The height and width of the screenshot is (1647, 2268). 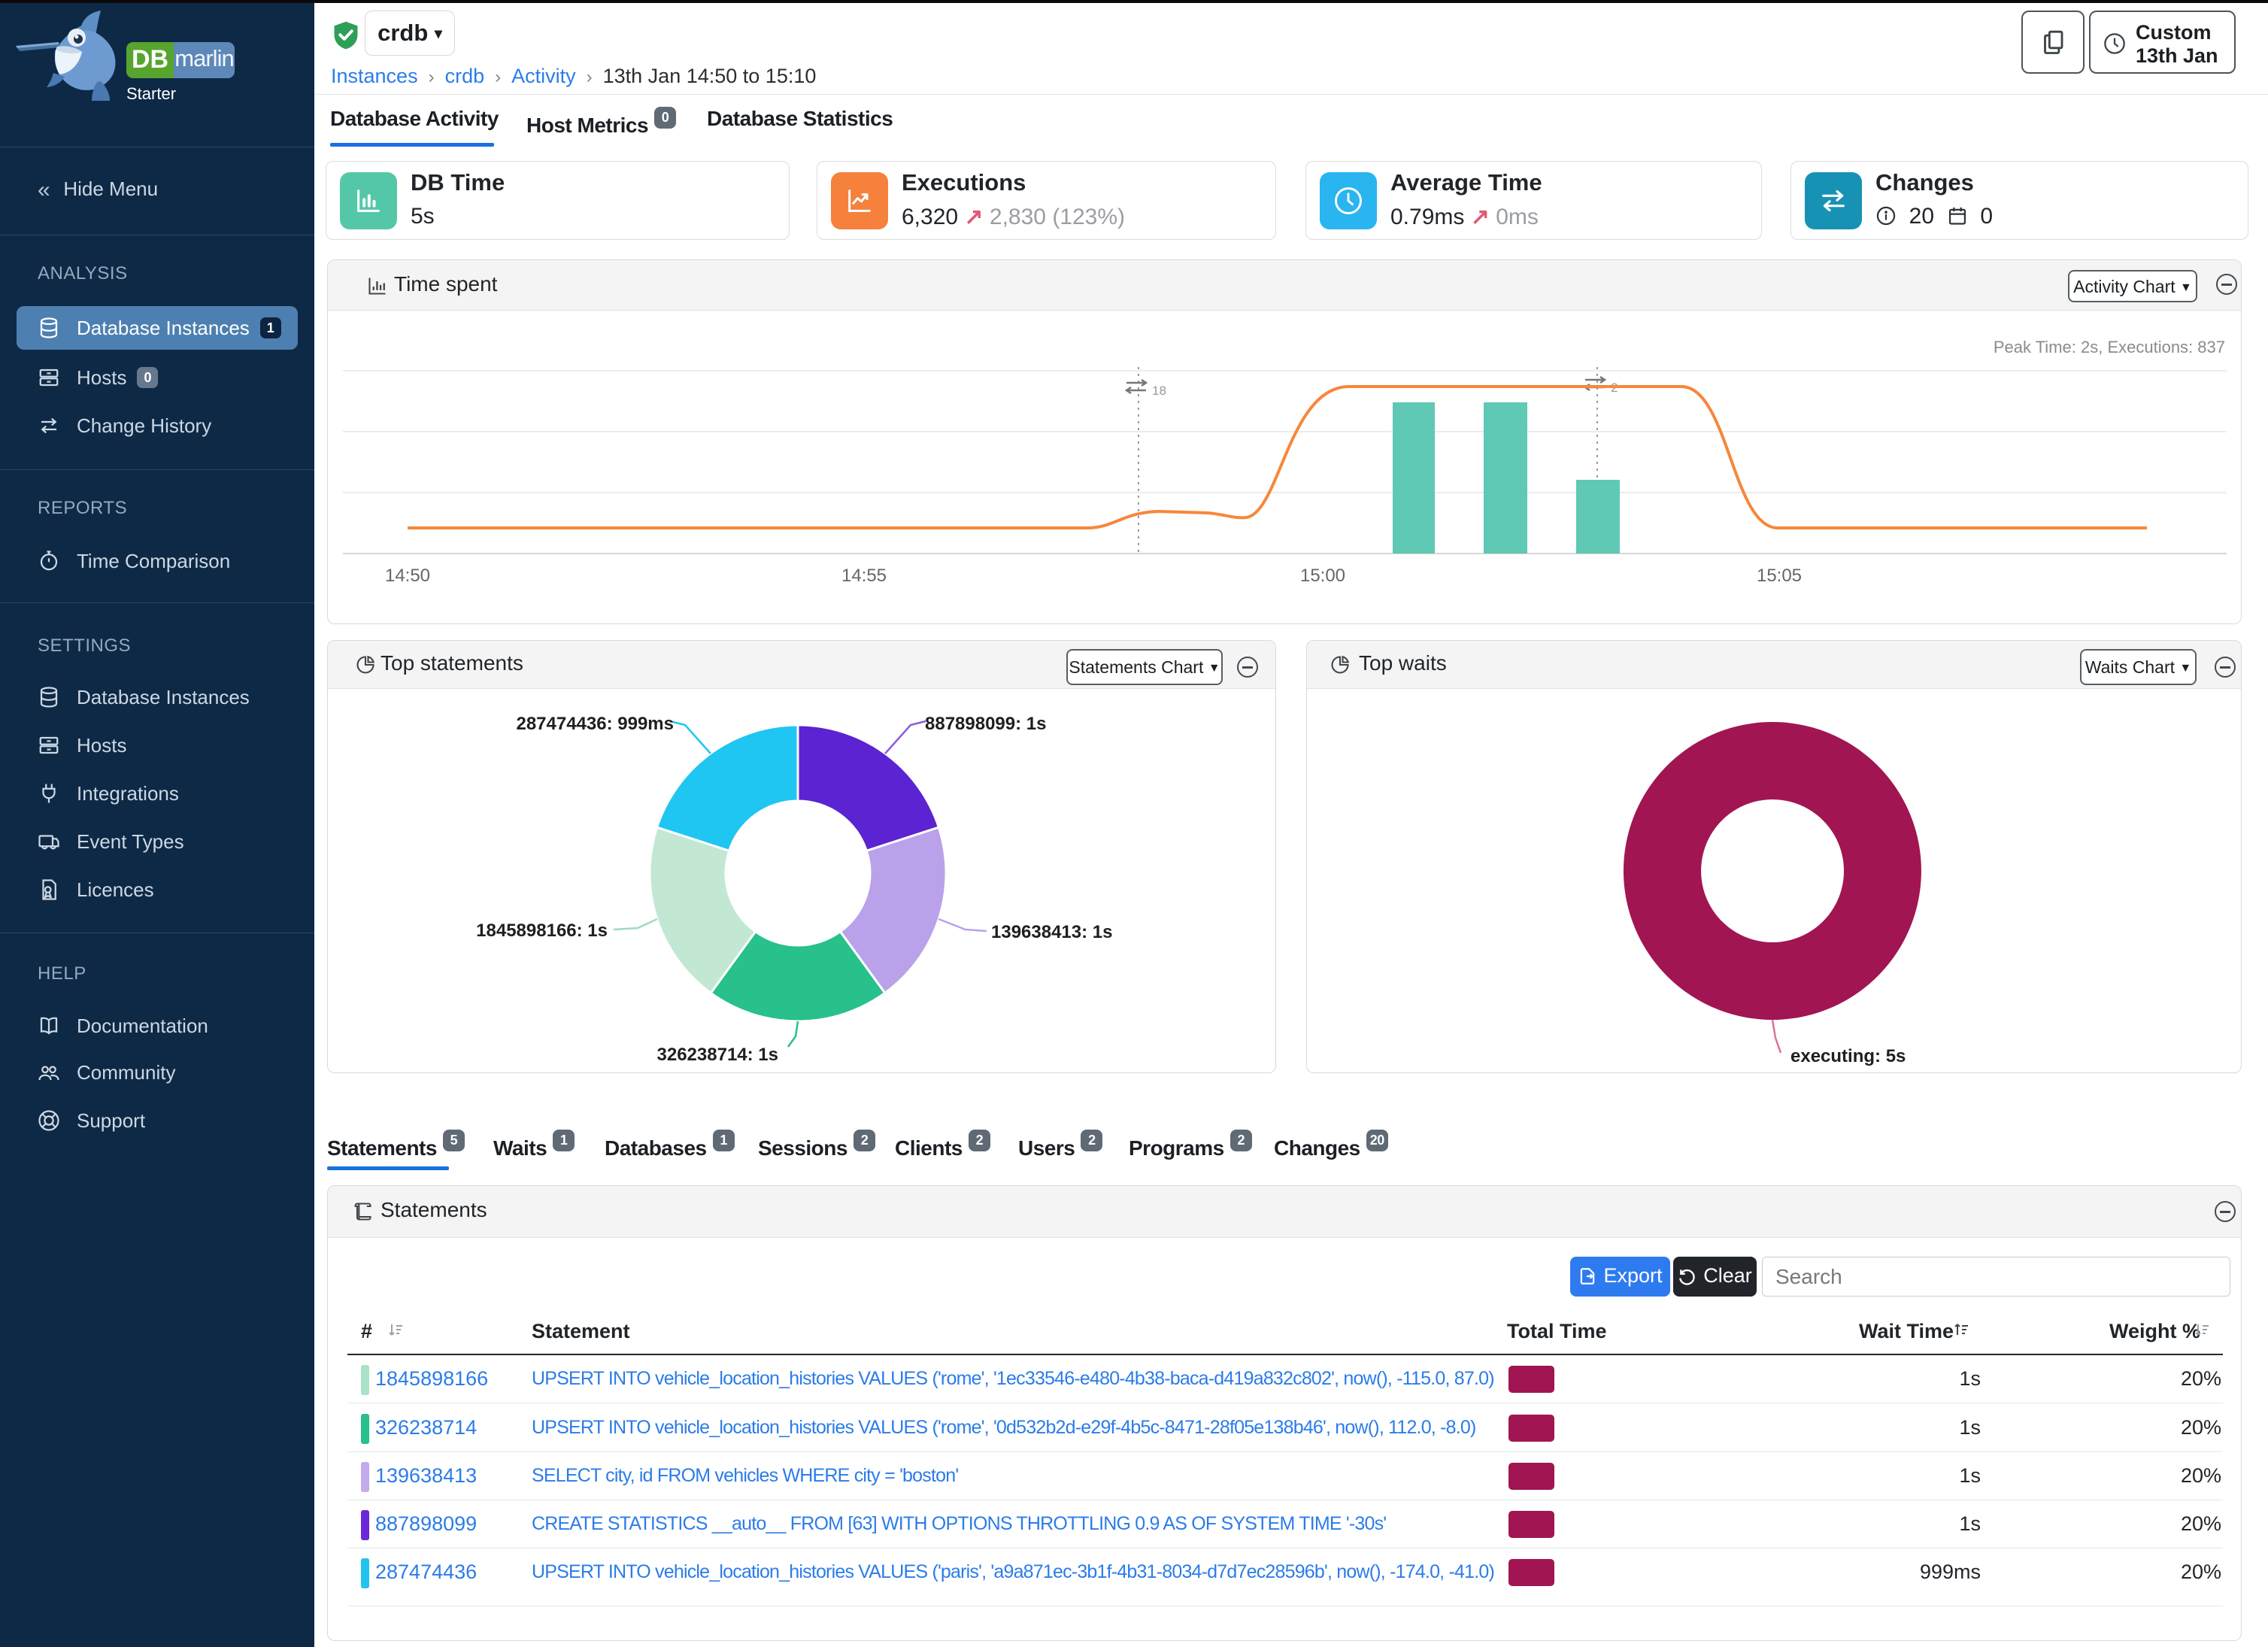 I want to click on svg-text: 15:00, so click(x=1322, y=576).